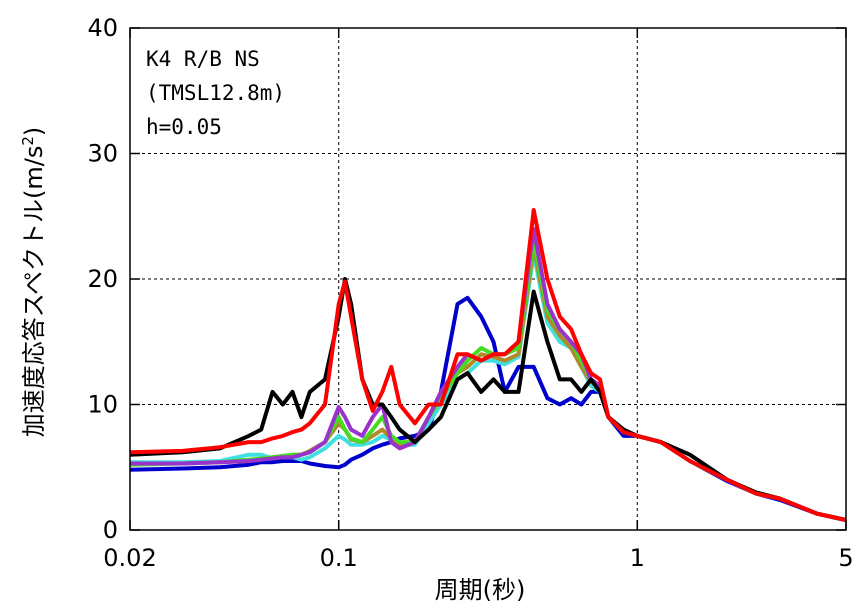 This screenshot has height=610, width=856. Describe the element at coordinates (203, 59) in the screenshot. I see `annotation: K4 R/B NS` at that location.